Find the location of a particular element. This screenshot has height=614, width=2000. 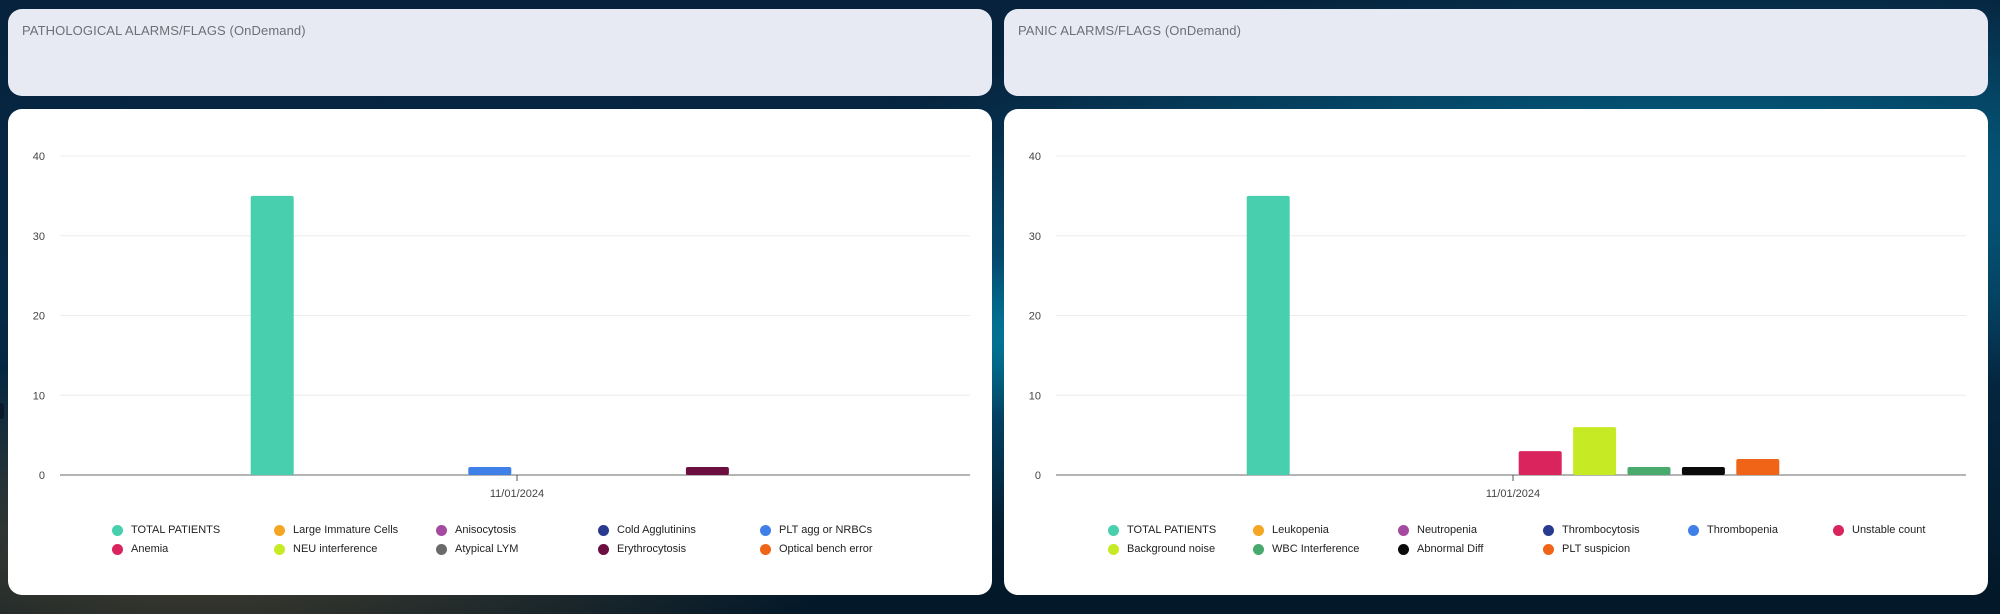

panel-title: PATHOLOGICAL ALARMS/FLAGS (OnDemand) is located at coordinates (164, 30).